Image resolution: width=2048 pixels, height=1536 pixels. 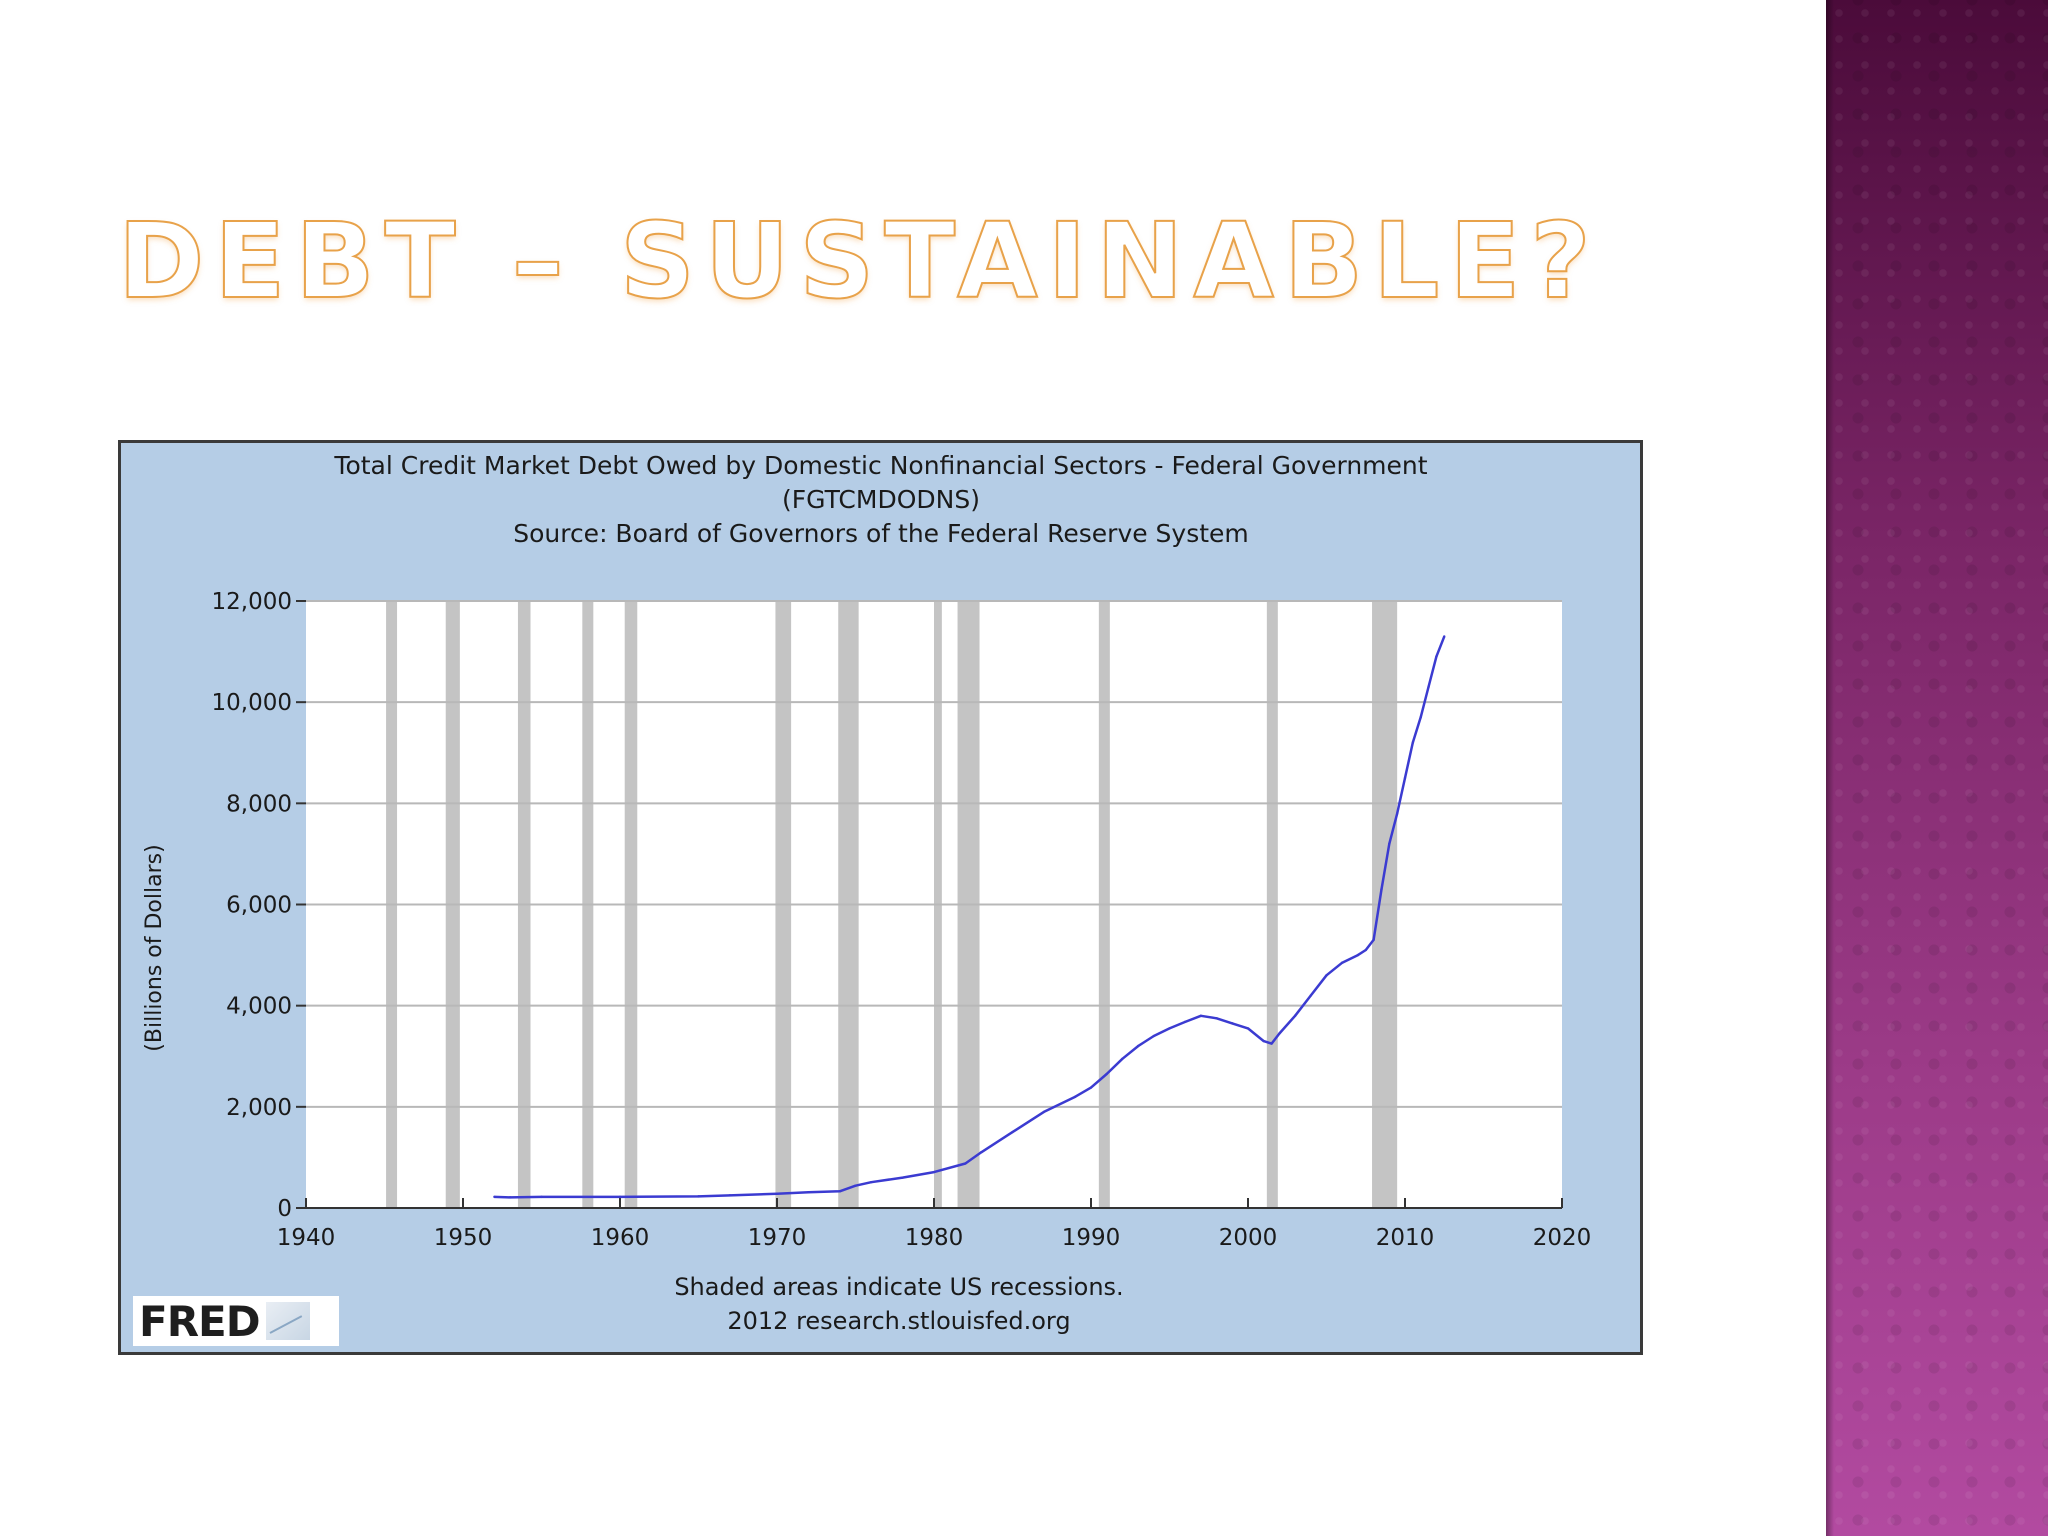 What do you see at coordinates (200, 1321) in the screenshot?
I see `fred-logo-text: FRED` at bounding box center [200, 1321].